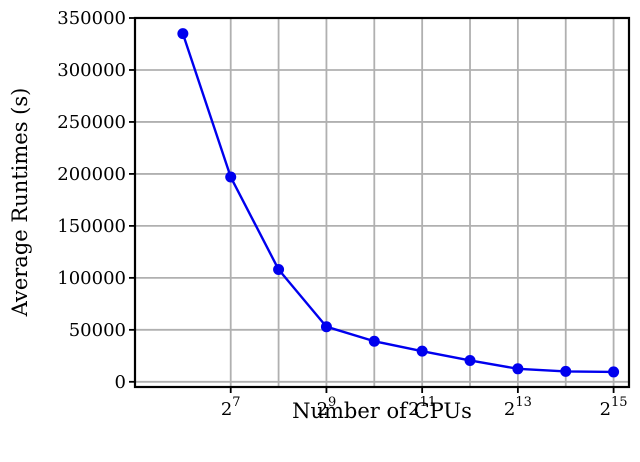 The width and height of the screenshot is (640, 462). Describe the element at coordinates (91, 122) in the screenshot. I see `y-tick-label: 250000` at that location.